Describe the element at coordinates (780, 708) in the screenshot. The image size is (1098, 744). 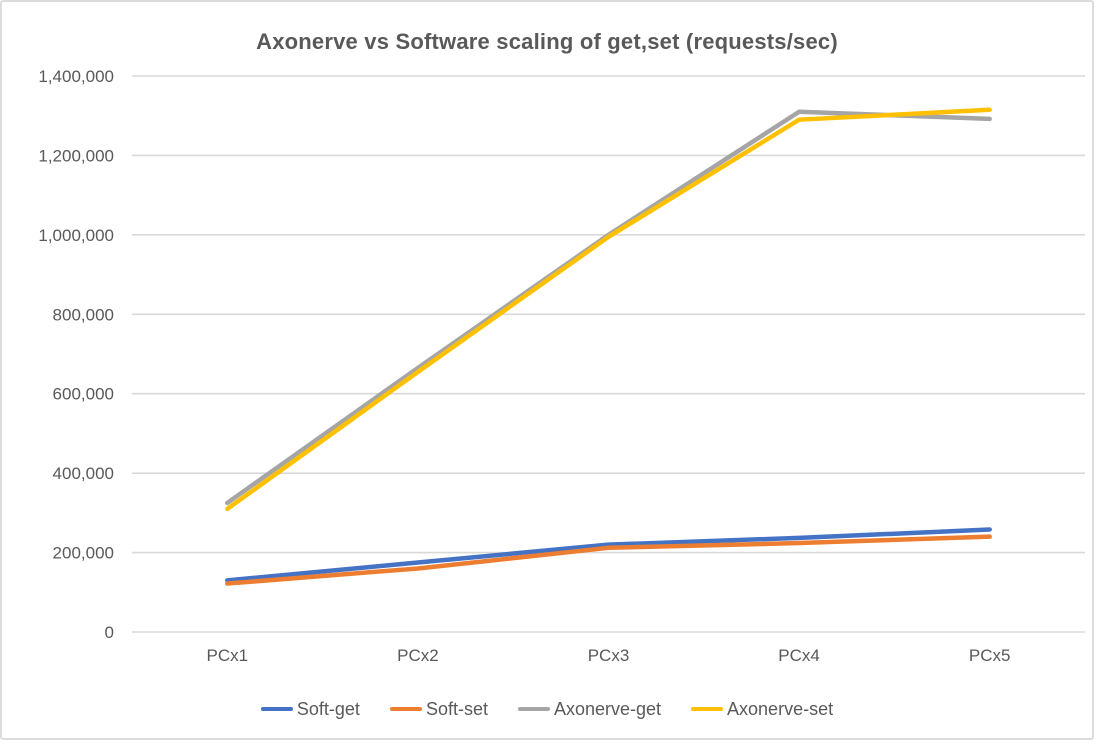
I see `legend-label: Axonerve-set` at that location.